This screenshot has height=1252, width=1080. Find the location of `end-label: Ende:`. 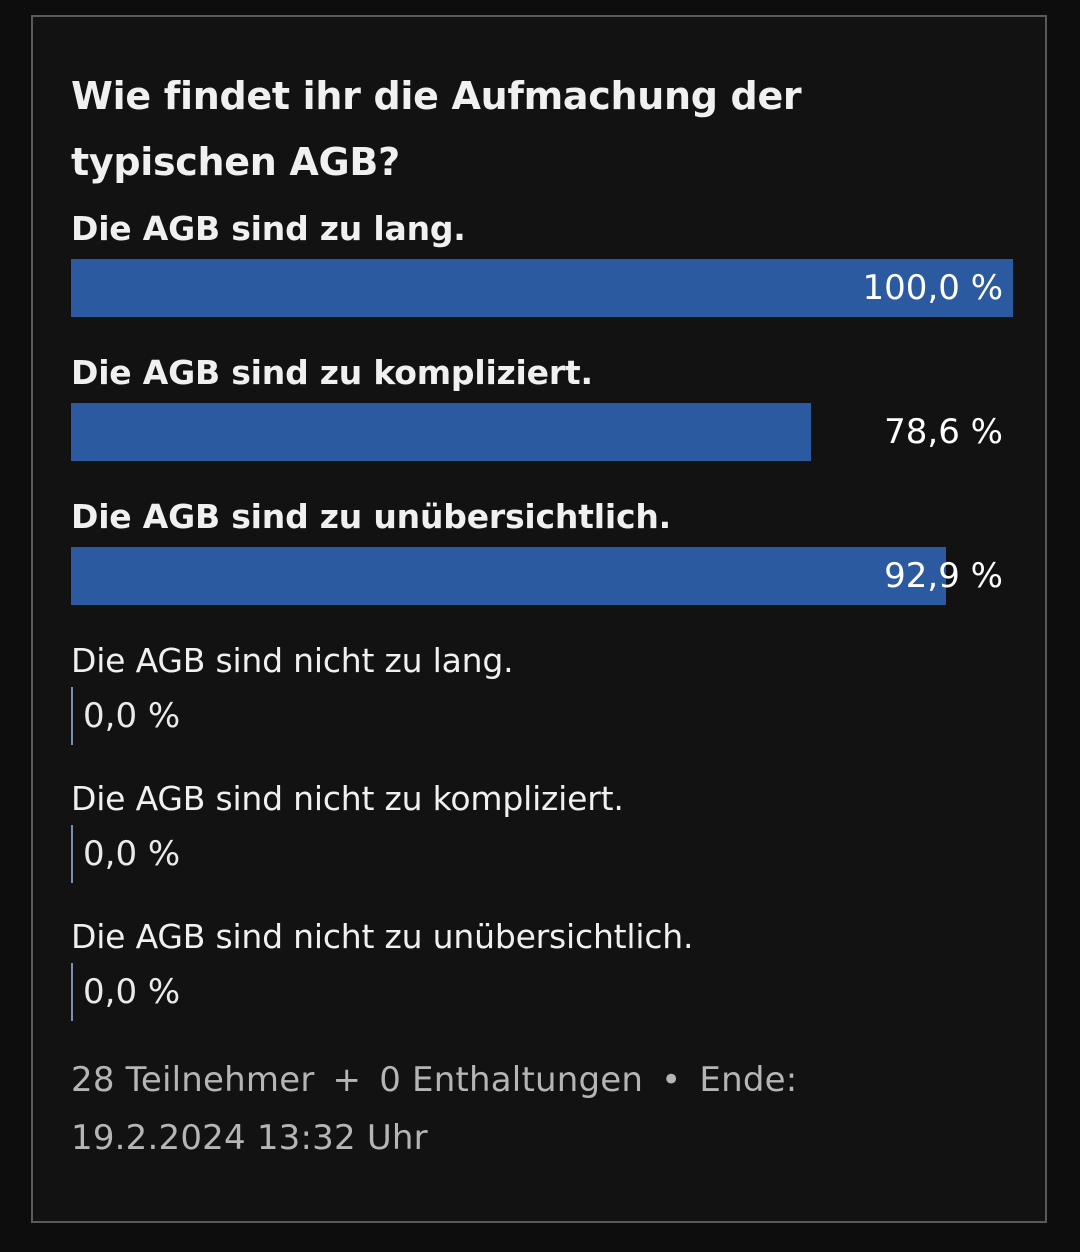

end-label: Ende: is located at coordinates (748, 1080).